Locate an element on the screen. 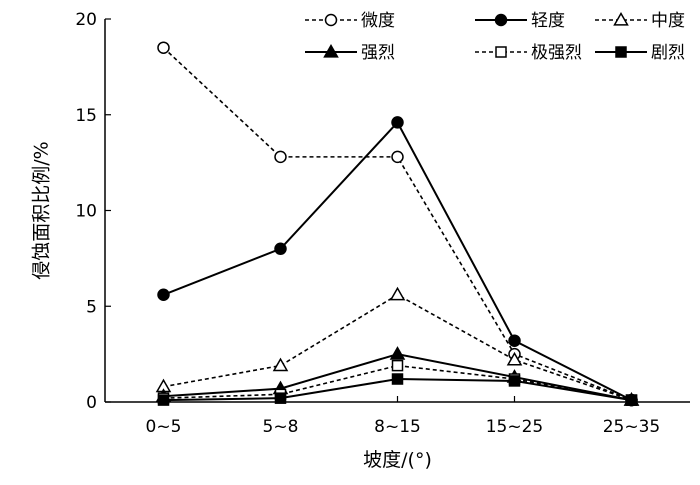 The image size is (700, 485). legend-label: 微度 is located at coordinates (378, 21).